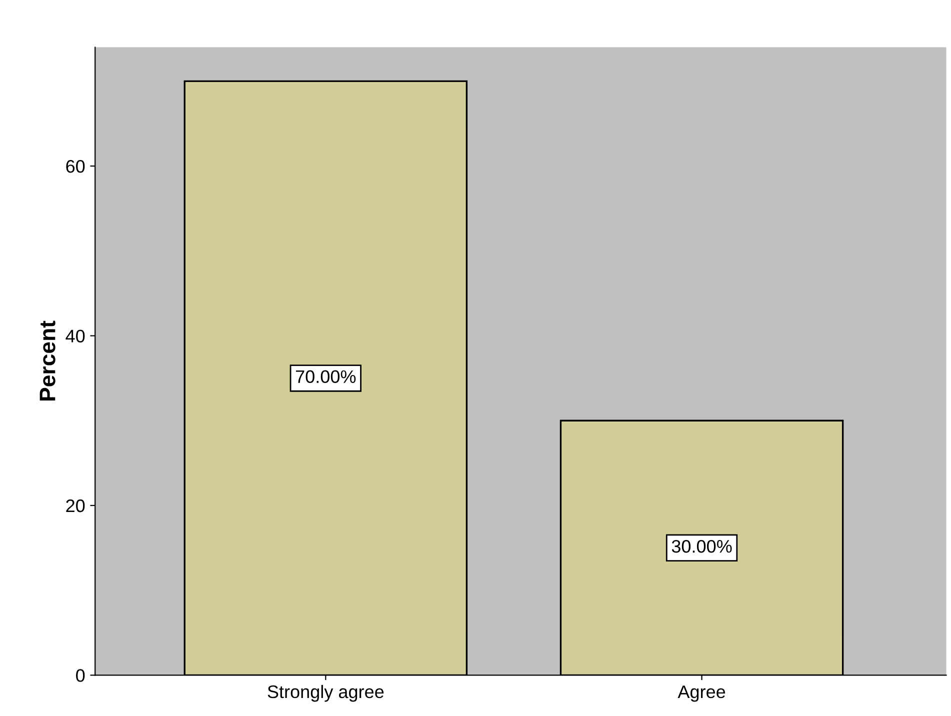 This screenshot has height=716, width=951. Describe the element at coordinates (75, 166) in the screenshot. I see `y-tick-label: 60` at that location.